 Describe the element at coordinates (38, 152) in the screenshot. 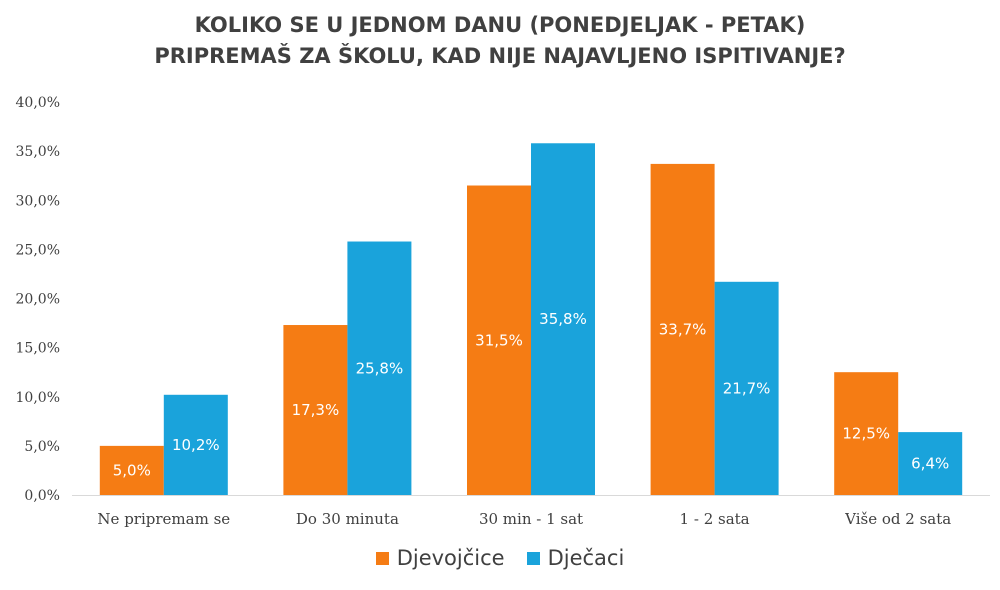

I see `y-tick-label: 35,0%` at that location.